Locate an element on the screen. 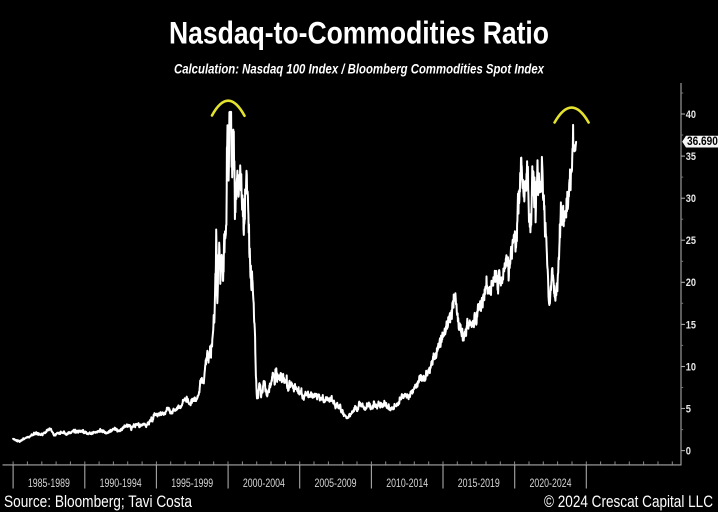 The width and height of the screenshot is (718, 512). svg-text: 2010-2014 is located at coordinates (407, 483).